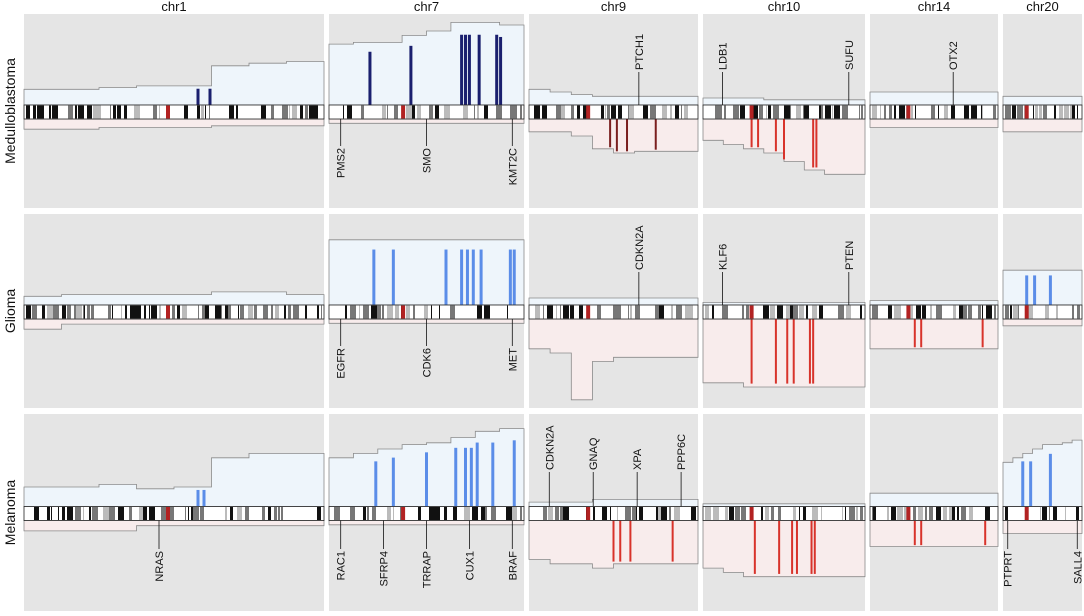 This screenshot has width=1084, height=616. Describe the element at coordinates (160, 566) in the screenshot. I see `gene-label-nras: NRAS` at that location.